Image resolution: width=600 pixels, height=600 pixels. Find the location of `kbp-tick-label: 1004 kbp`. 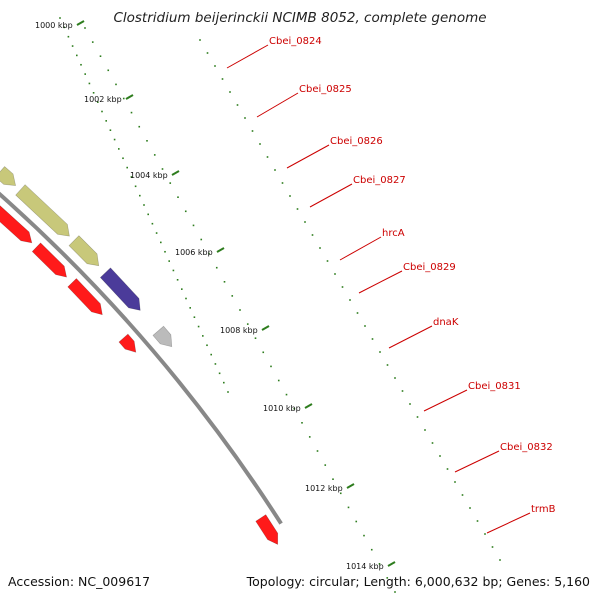

kbp-tick-label: 1004 kbp is located at coordinates (149, 175).